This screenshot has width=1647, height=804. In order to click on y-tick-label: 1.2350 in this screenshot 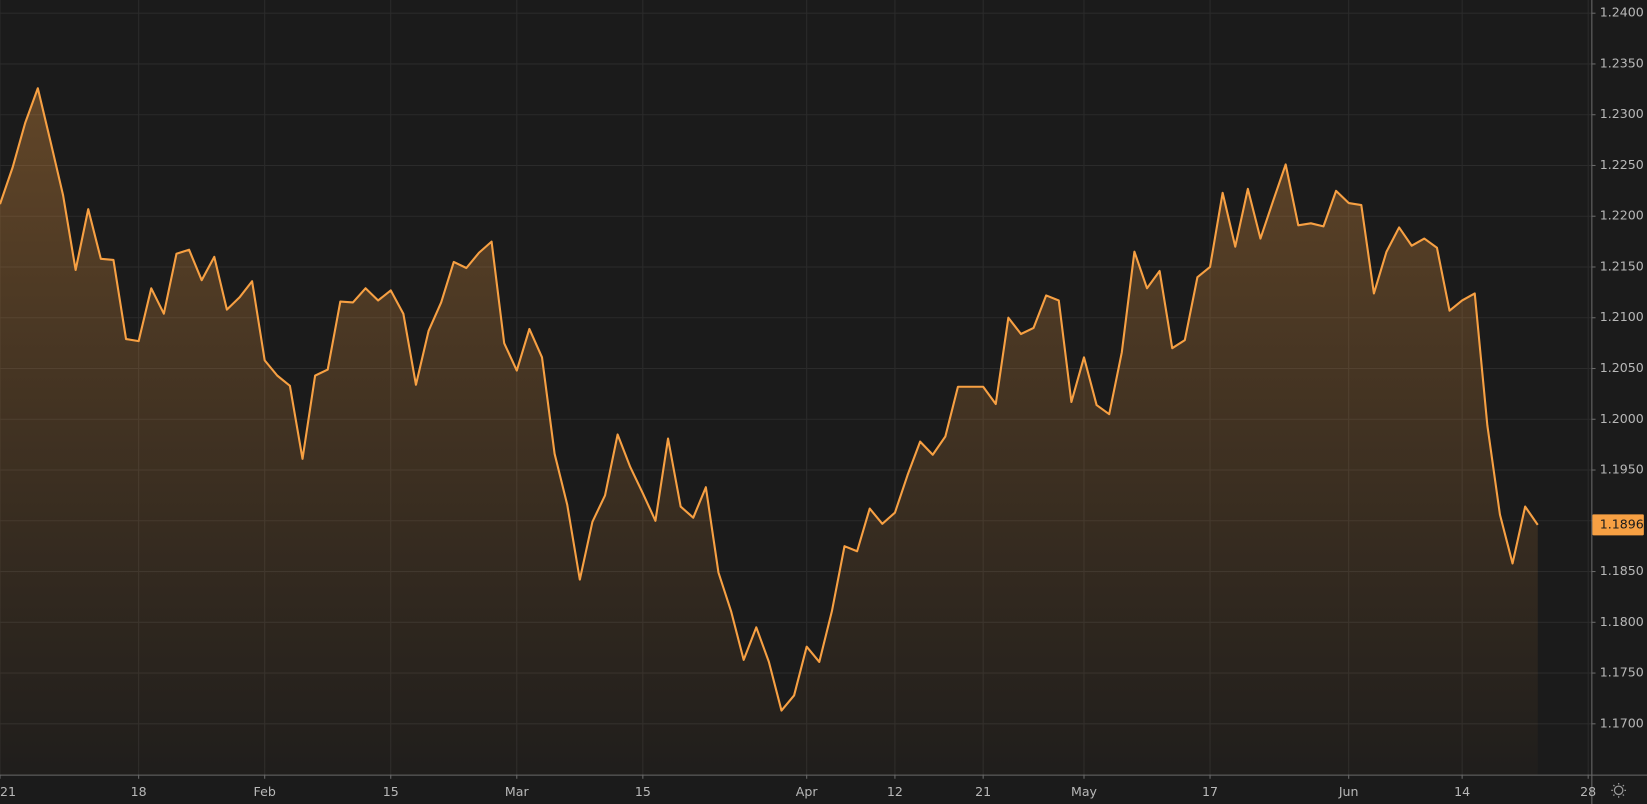, I will do `click(1622, 62)`.